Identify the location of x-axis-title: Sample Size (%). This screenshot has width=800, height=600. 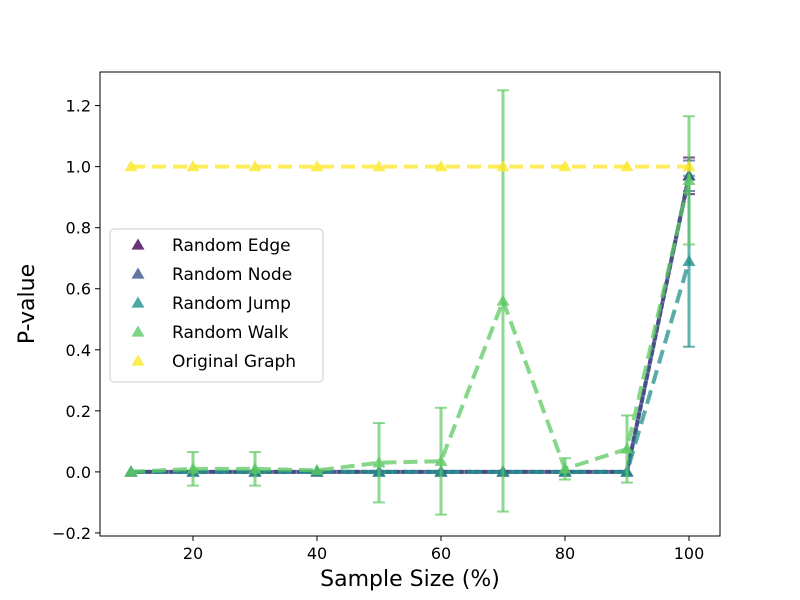
(410, 579).